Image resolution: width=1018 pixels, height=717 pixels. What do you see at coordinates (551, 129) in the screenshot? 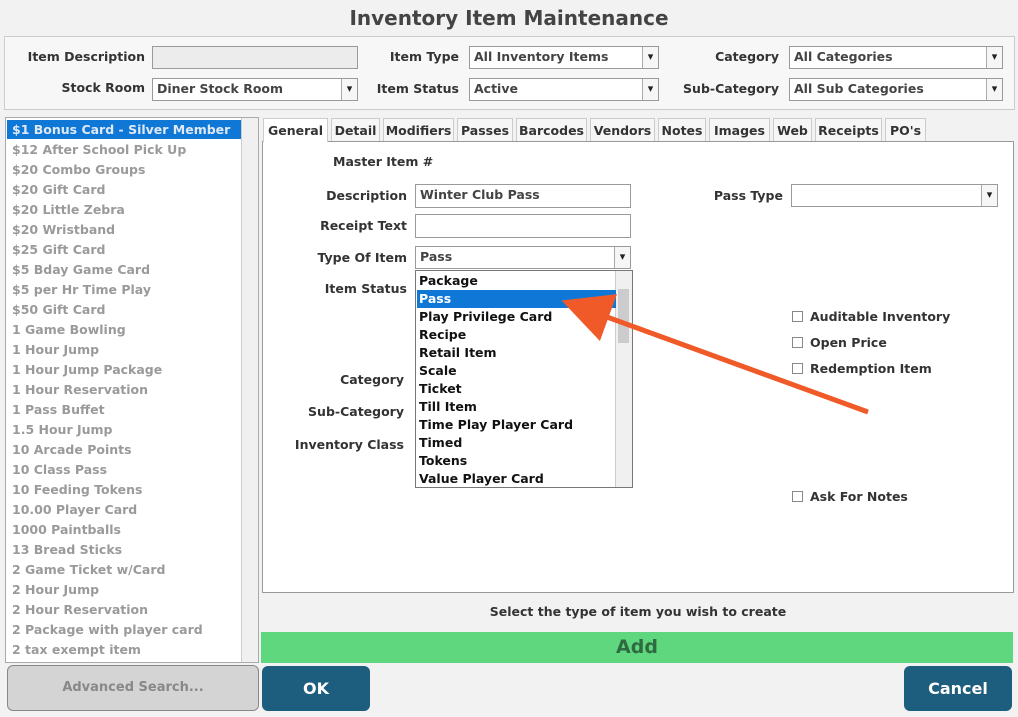
I see `tab: Barcodes` at bounding box center [551, 129].